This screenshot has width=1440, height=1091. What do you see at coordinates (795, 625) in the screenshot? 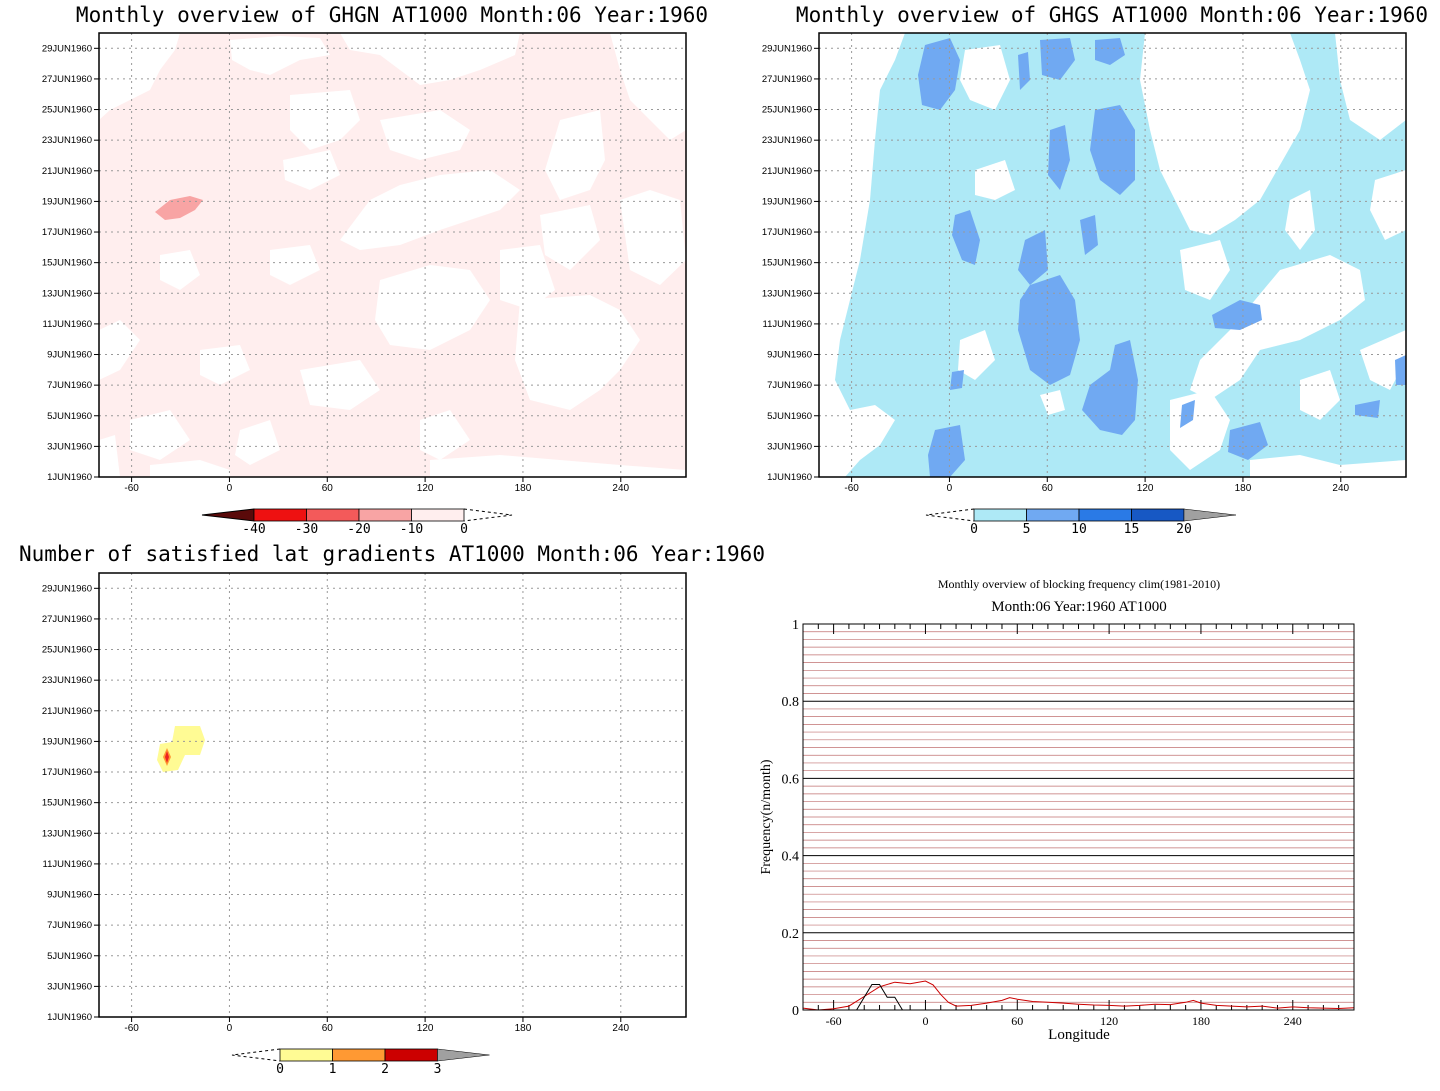
I see `line-chart-y-tick-label: 1` at bounding box center [795, 625].